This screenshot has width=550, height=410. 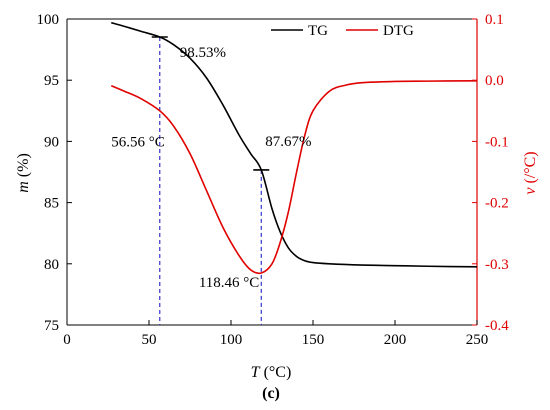 What do you see at coordinates (51, 204) in the screenshot?
I see `y-left-tick-label: 85` at bounding box center [51, 204].